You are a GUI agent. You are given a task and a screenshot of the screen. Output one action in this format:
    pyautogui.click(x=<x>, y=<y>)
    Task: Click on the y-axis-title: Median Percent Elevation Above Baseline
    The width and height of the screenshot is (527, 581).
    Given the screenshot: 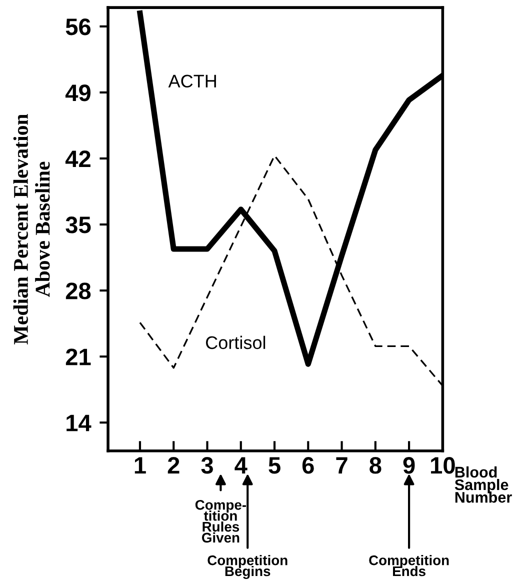 What is the action you would take?
    pyautogui.click(x=31, y=229)
    